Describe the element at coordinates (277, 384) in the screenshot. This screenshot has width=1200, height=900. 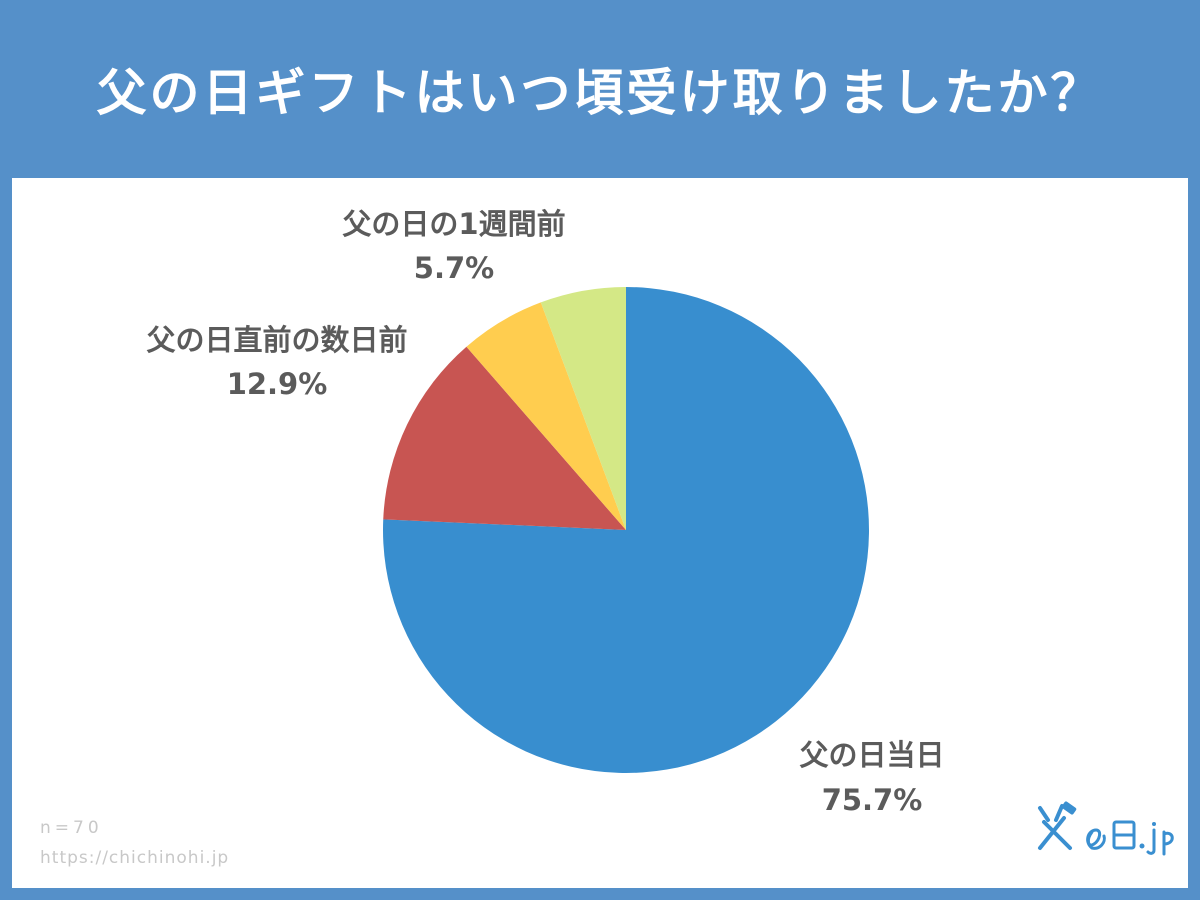
I see `slice-value-label: 12.9%` at that location.